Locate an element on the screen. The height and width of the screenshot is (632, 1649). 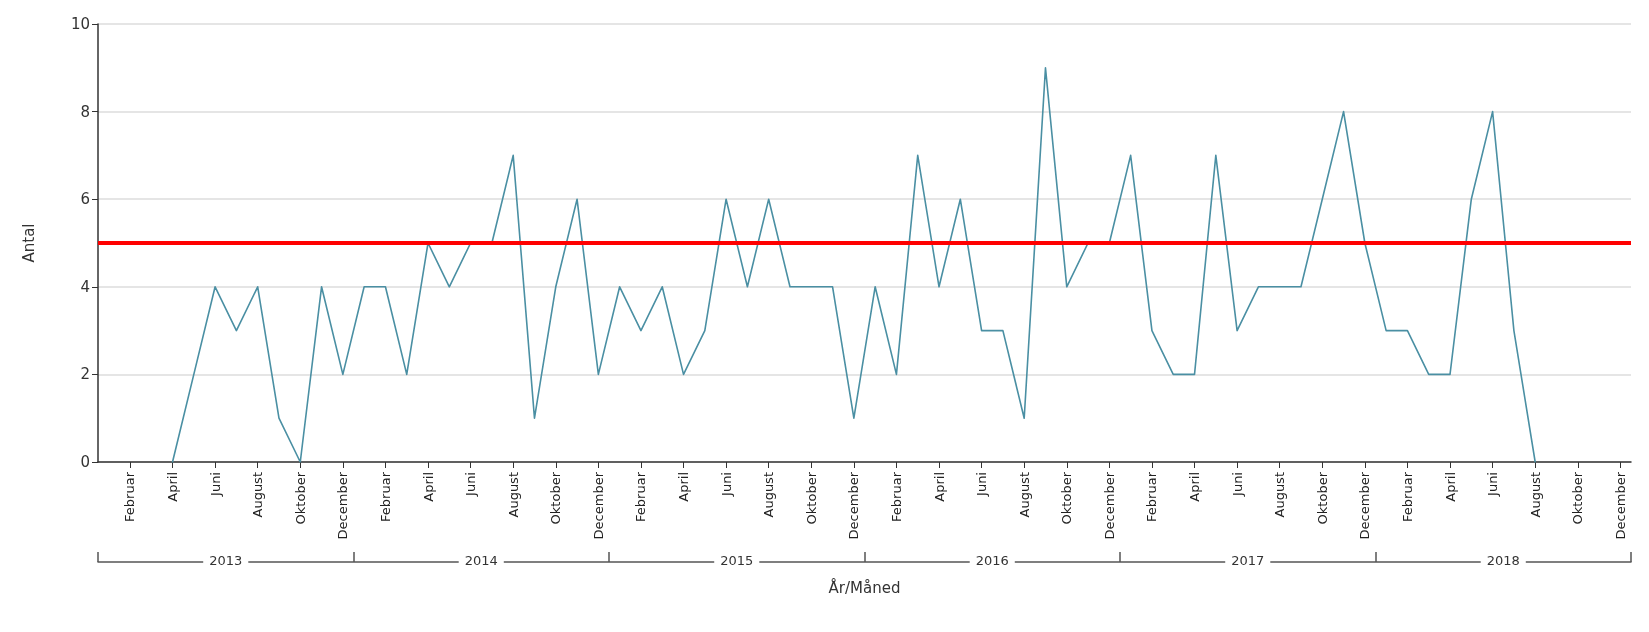
y-tick-label: 10 is located at coordinates (80, 24).